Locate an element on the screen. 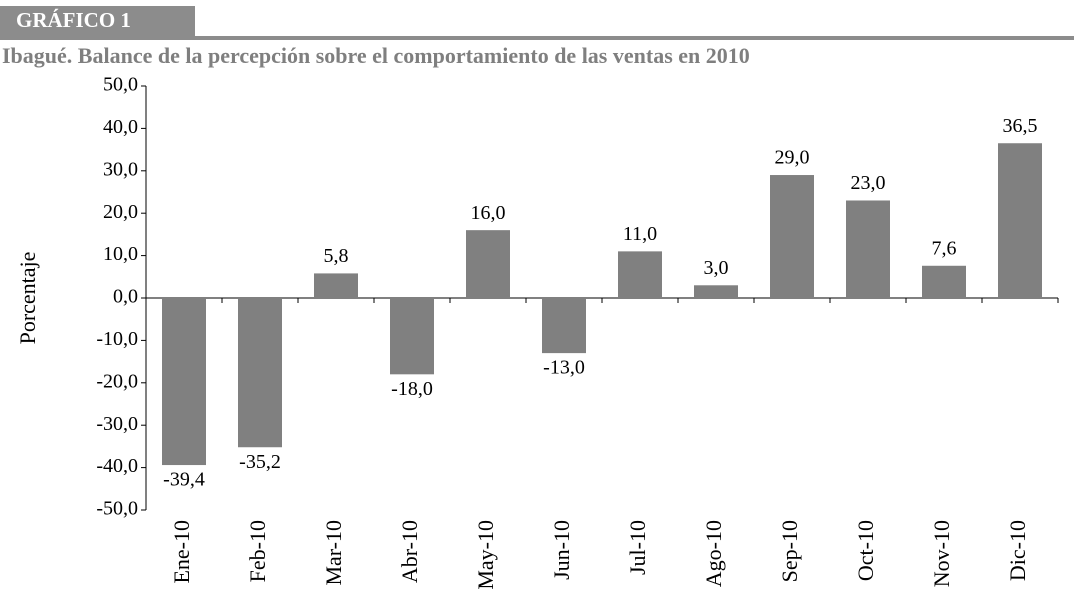 This screenshot has width=1074, height=613. x-tick-label: Oct-10 is located at coordinates (865, 550).